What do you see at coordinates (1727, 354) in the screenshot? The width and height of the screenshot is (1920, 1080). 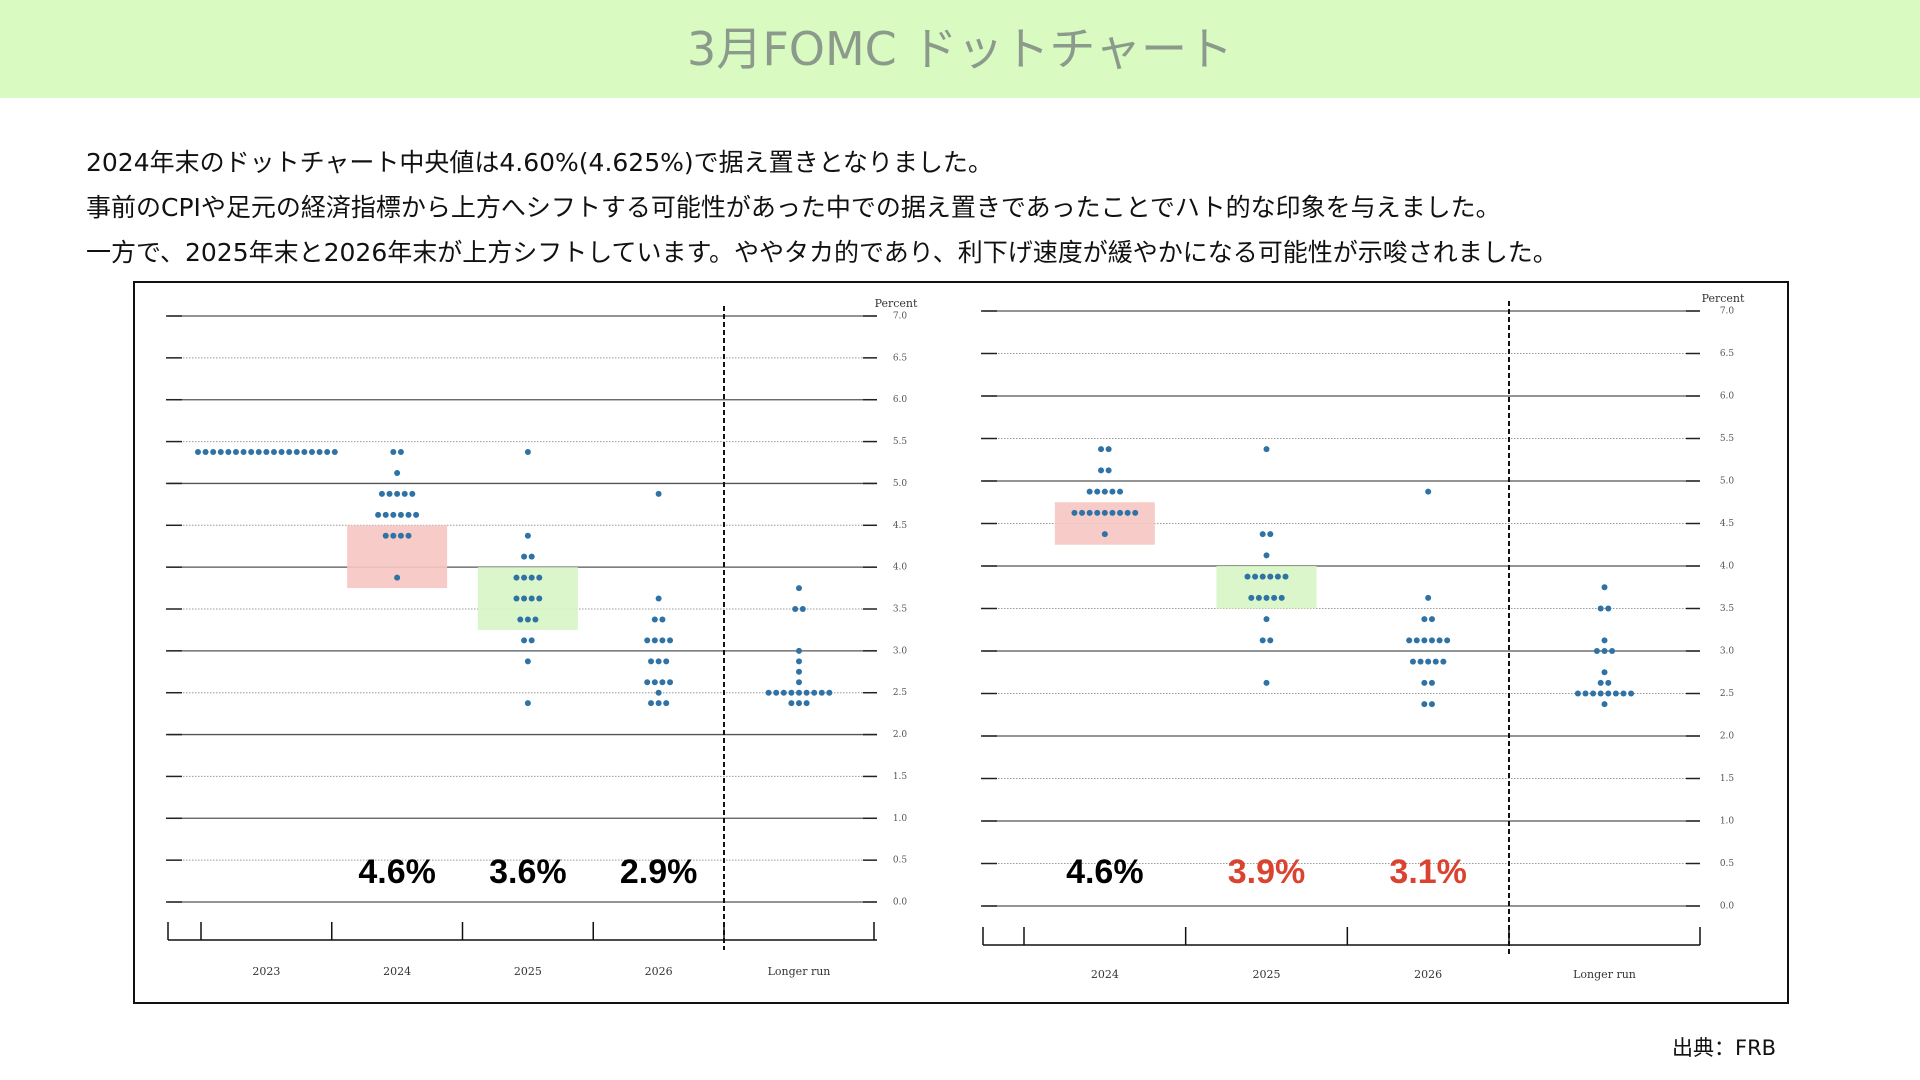 I see `y-tick-label: 6.5` at bounding box center [1727, 354].